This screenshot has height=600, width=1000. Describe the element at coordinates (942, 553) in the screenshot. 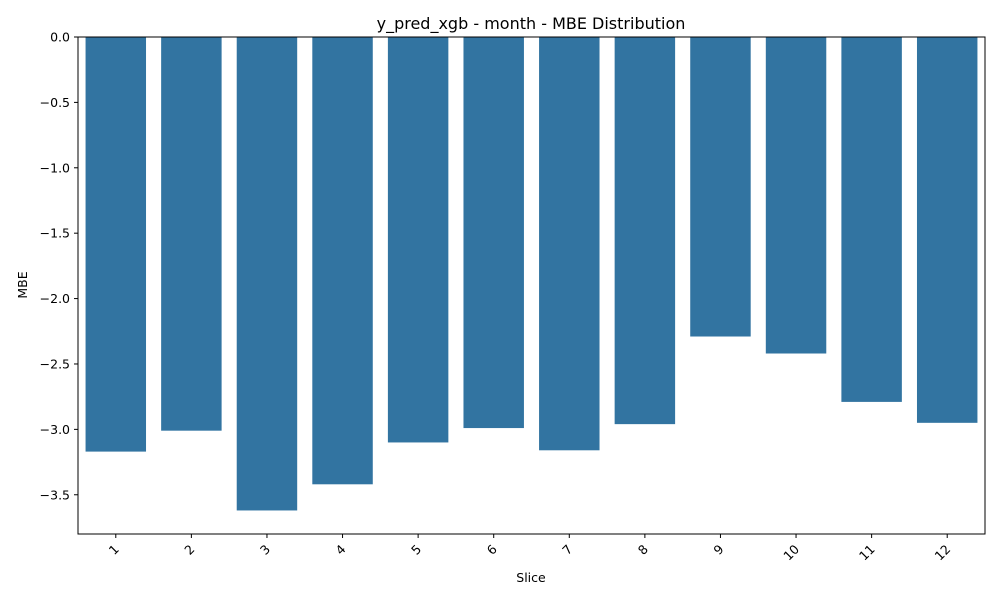

I see `x-tick-label: 12` at that location.